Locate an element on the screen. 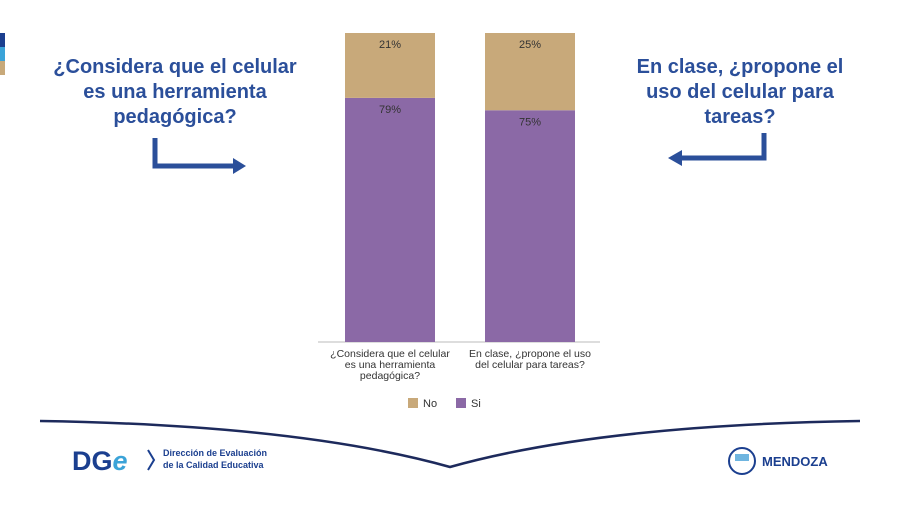  emblem-part is located at coordinates (742, 457).